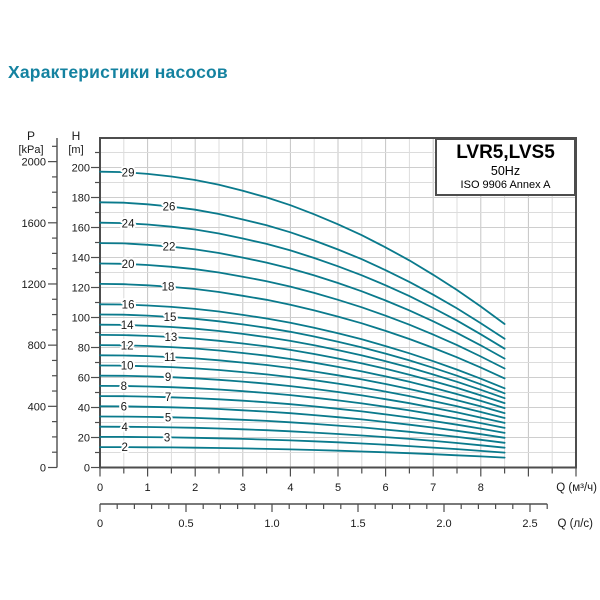 The width and height of the screenshot is (600, 600). Describe the element at coordinates (81, 259) in the screenshot. I see `svg-text: 140` at that location.